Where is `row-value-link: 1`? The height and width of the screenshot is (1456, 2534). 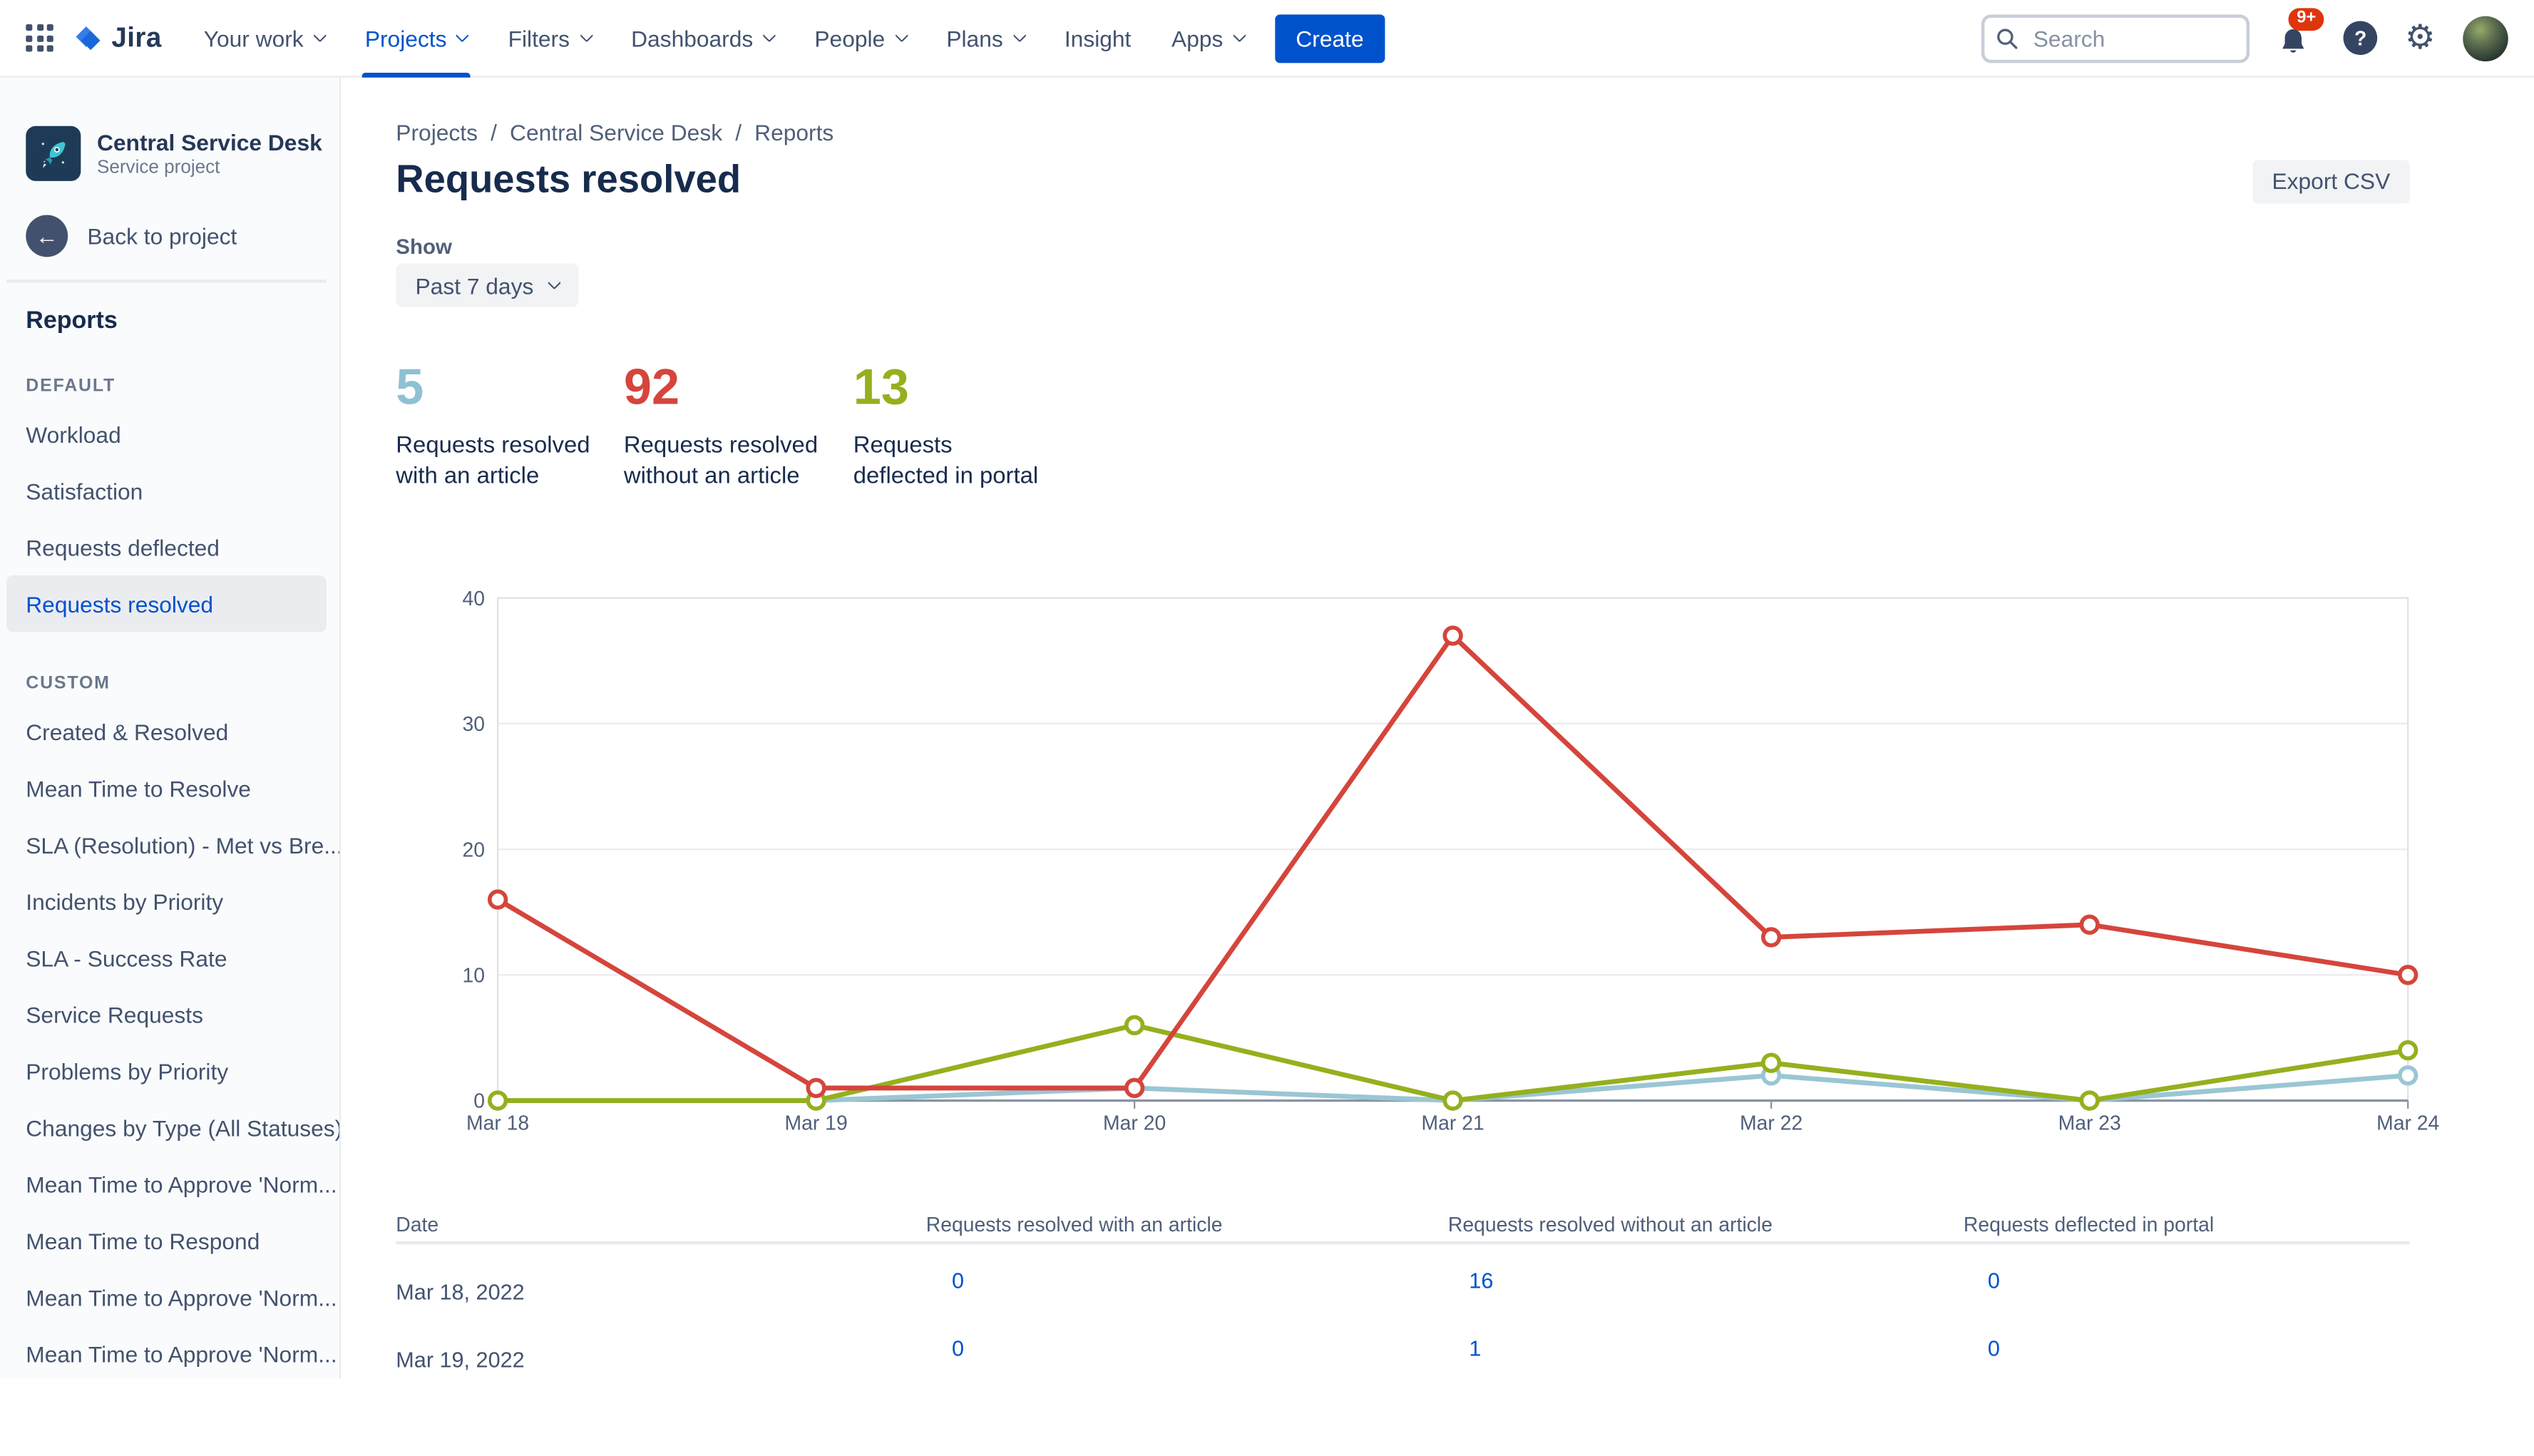
row-value-link: 1 is located at coordinates (1475, 1348).